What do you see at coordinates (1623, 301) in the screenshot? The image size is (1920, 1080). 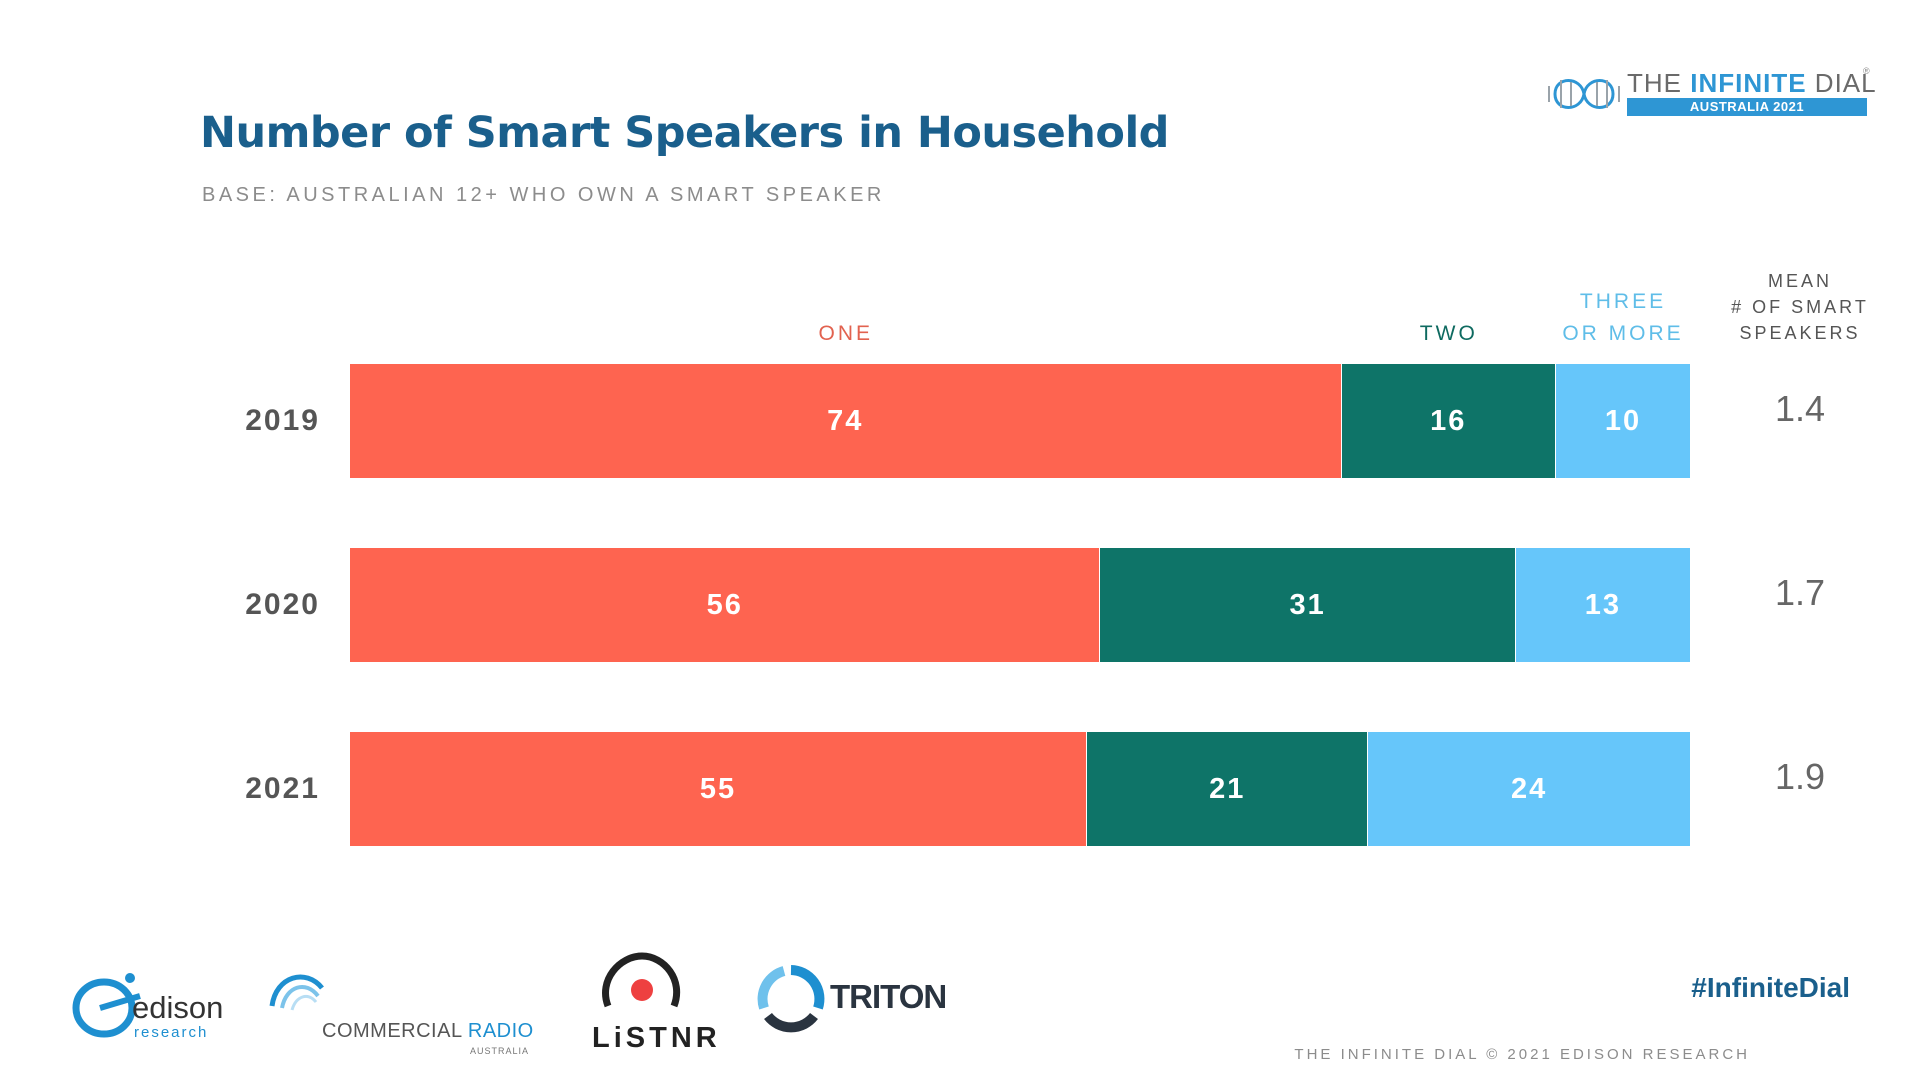 I see `legend-label-line: THREE` at bounding box center [1623, 301].